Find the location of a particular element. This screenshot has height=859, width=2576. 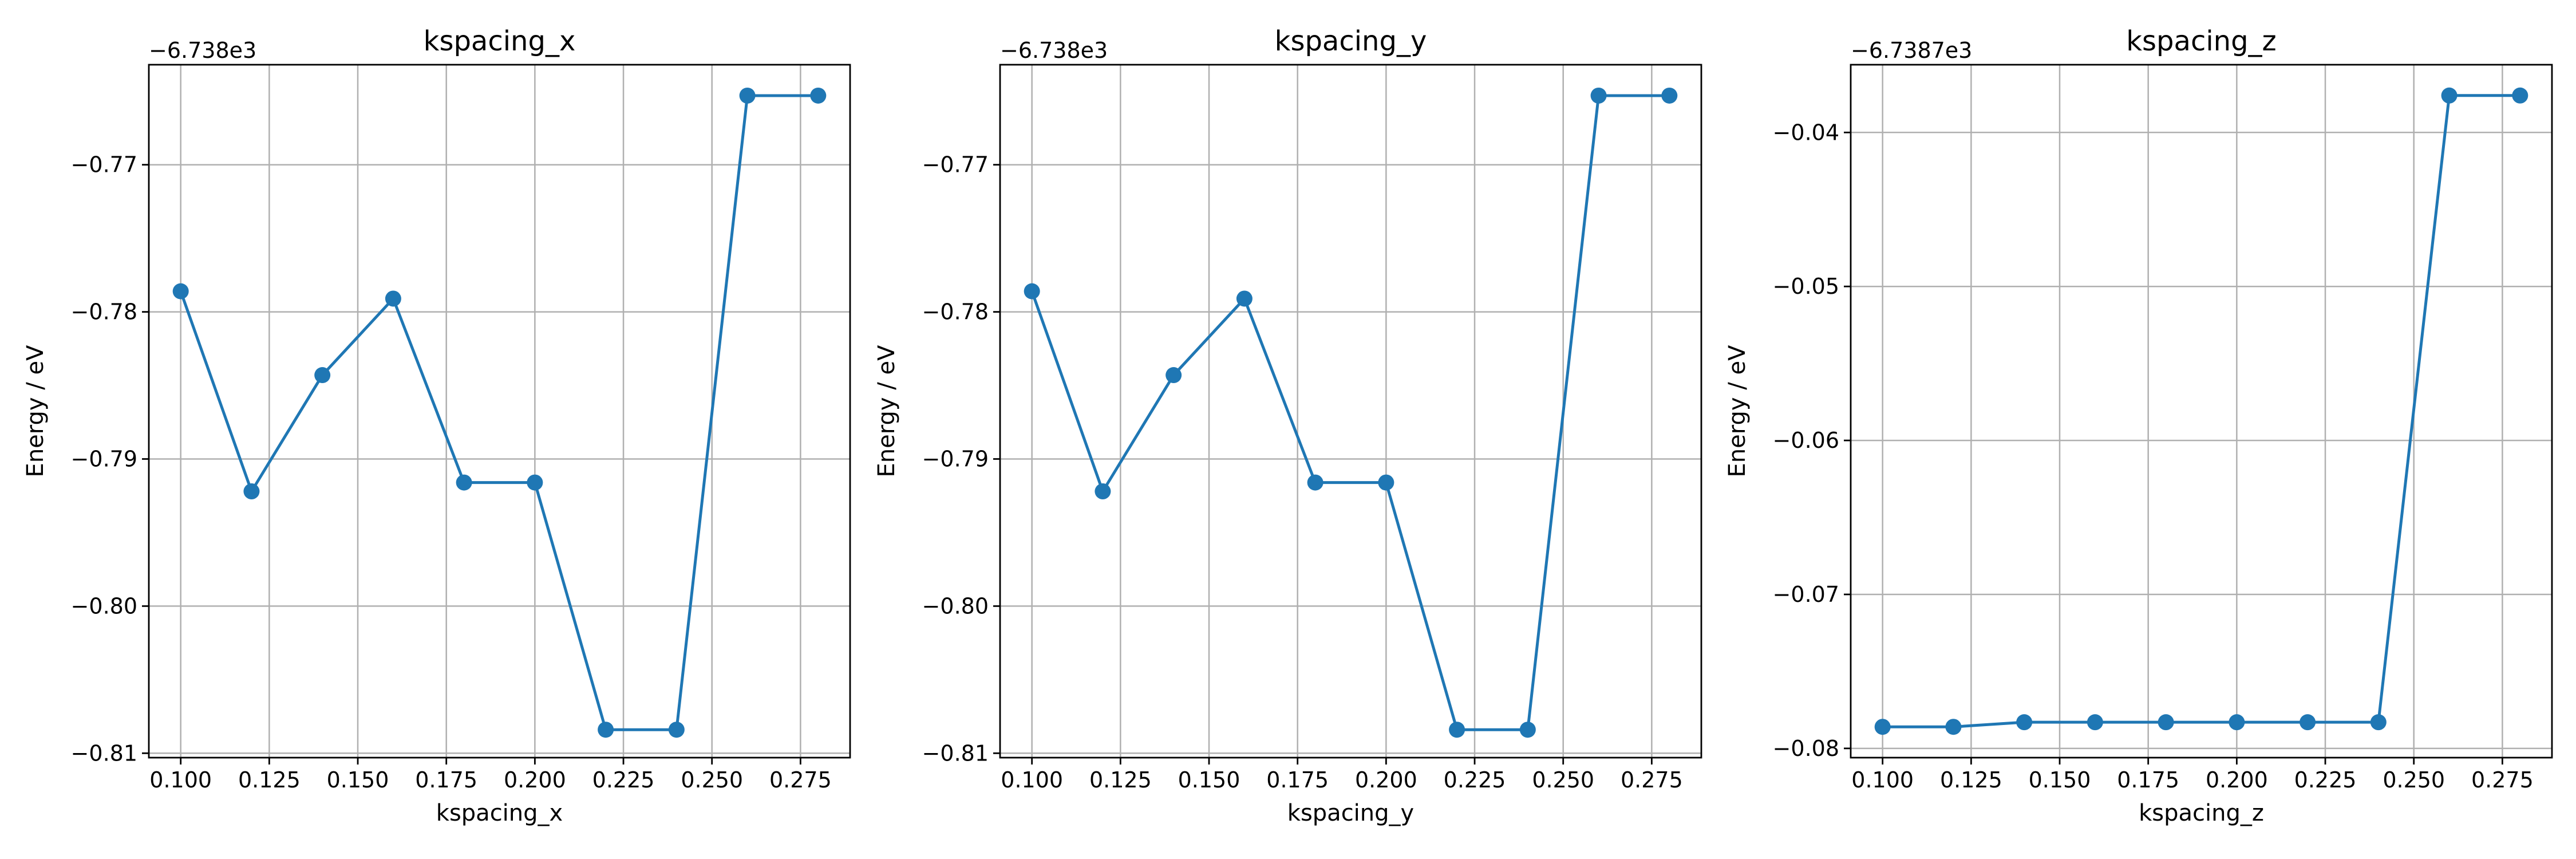

chart-title: kspacing_z is located at coordinates (2201, 41).